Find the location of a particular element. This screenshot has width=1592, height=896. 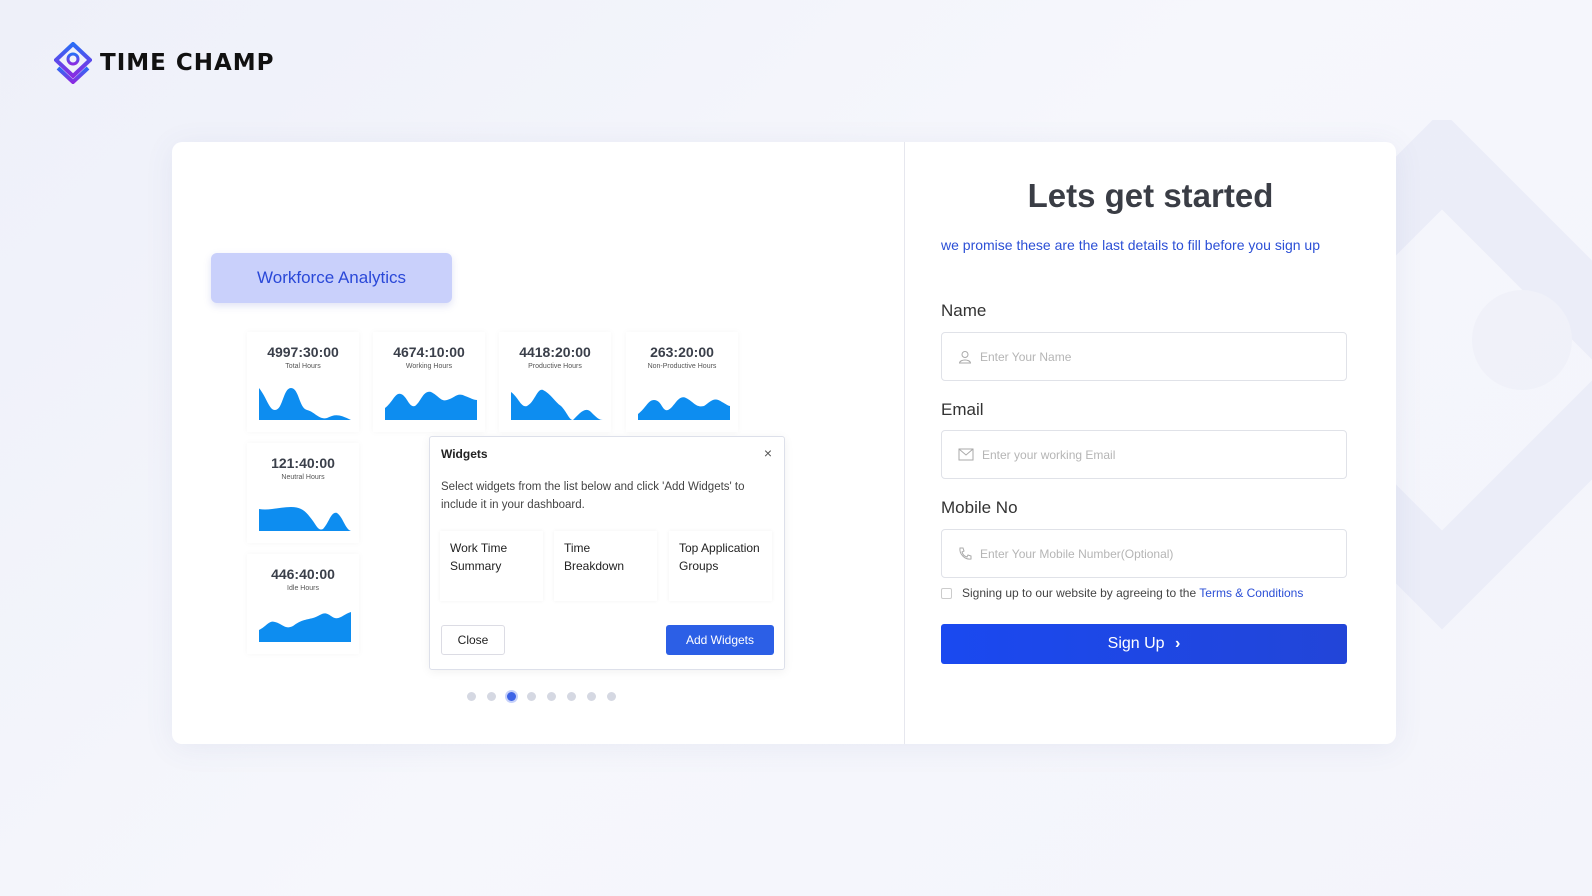

stat-value: 4997:30:00 is located at coordinates (303, 352).